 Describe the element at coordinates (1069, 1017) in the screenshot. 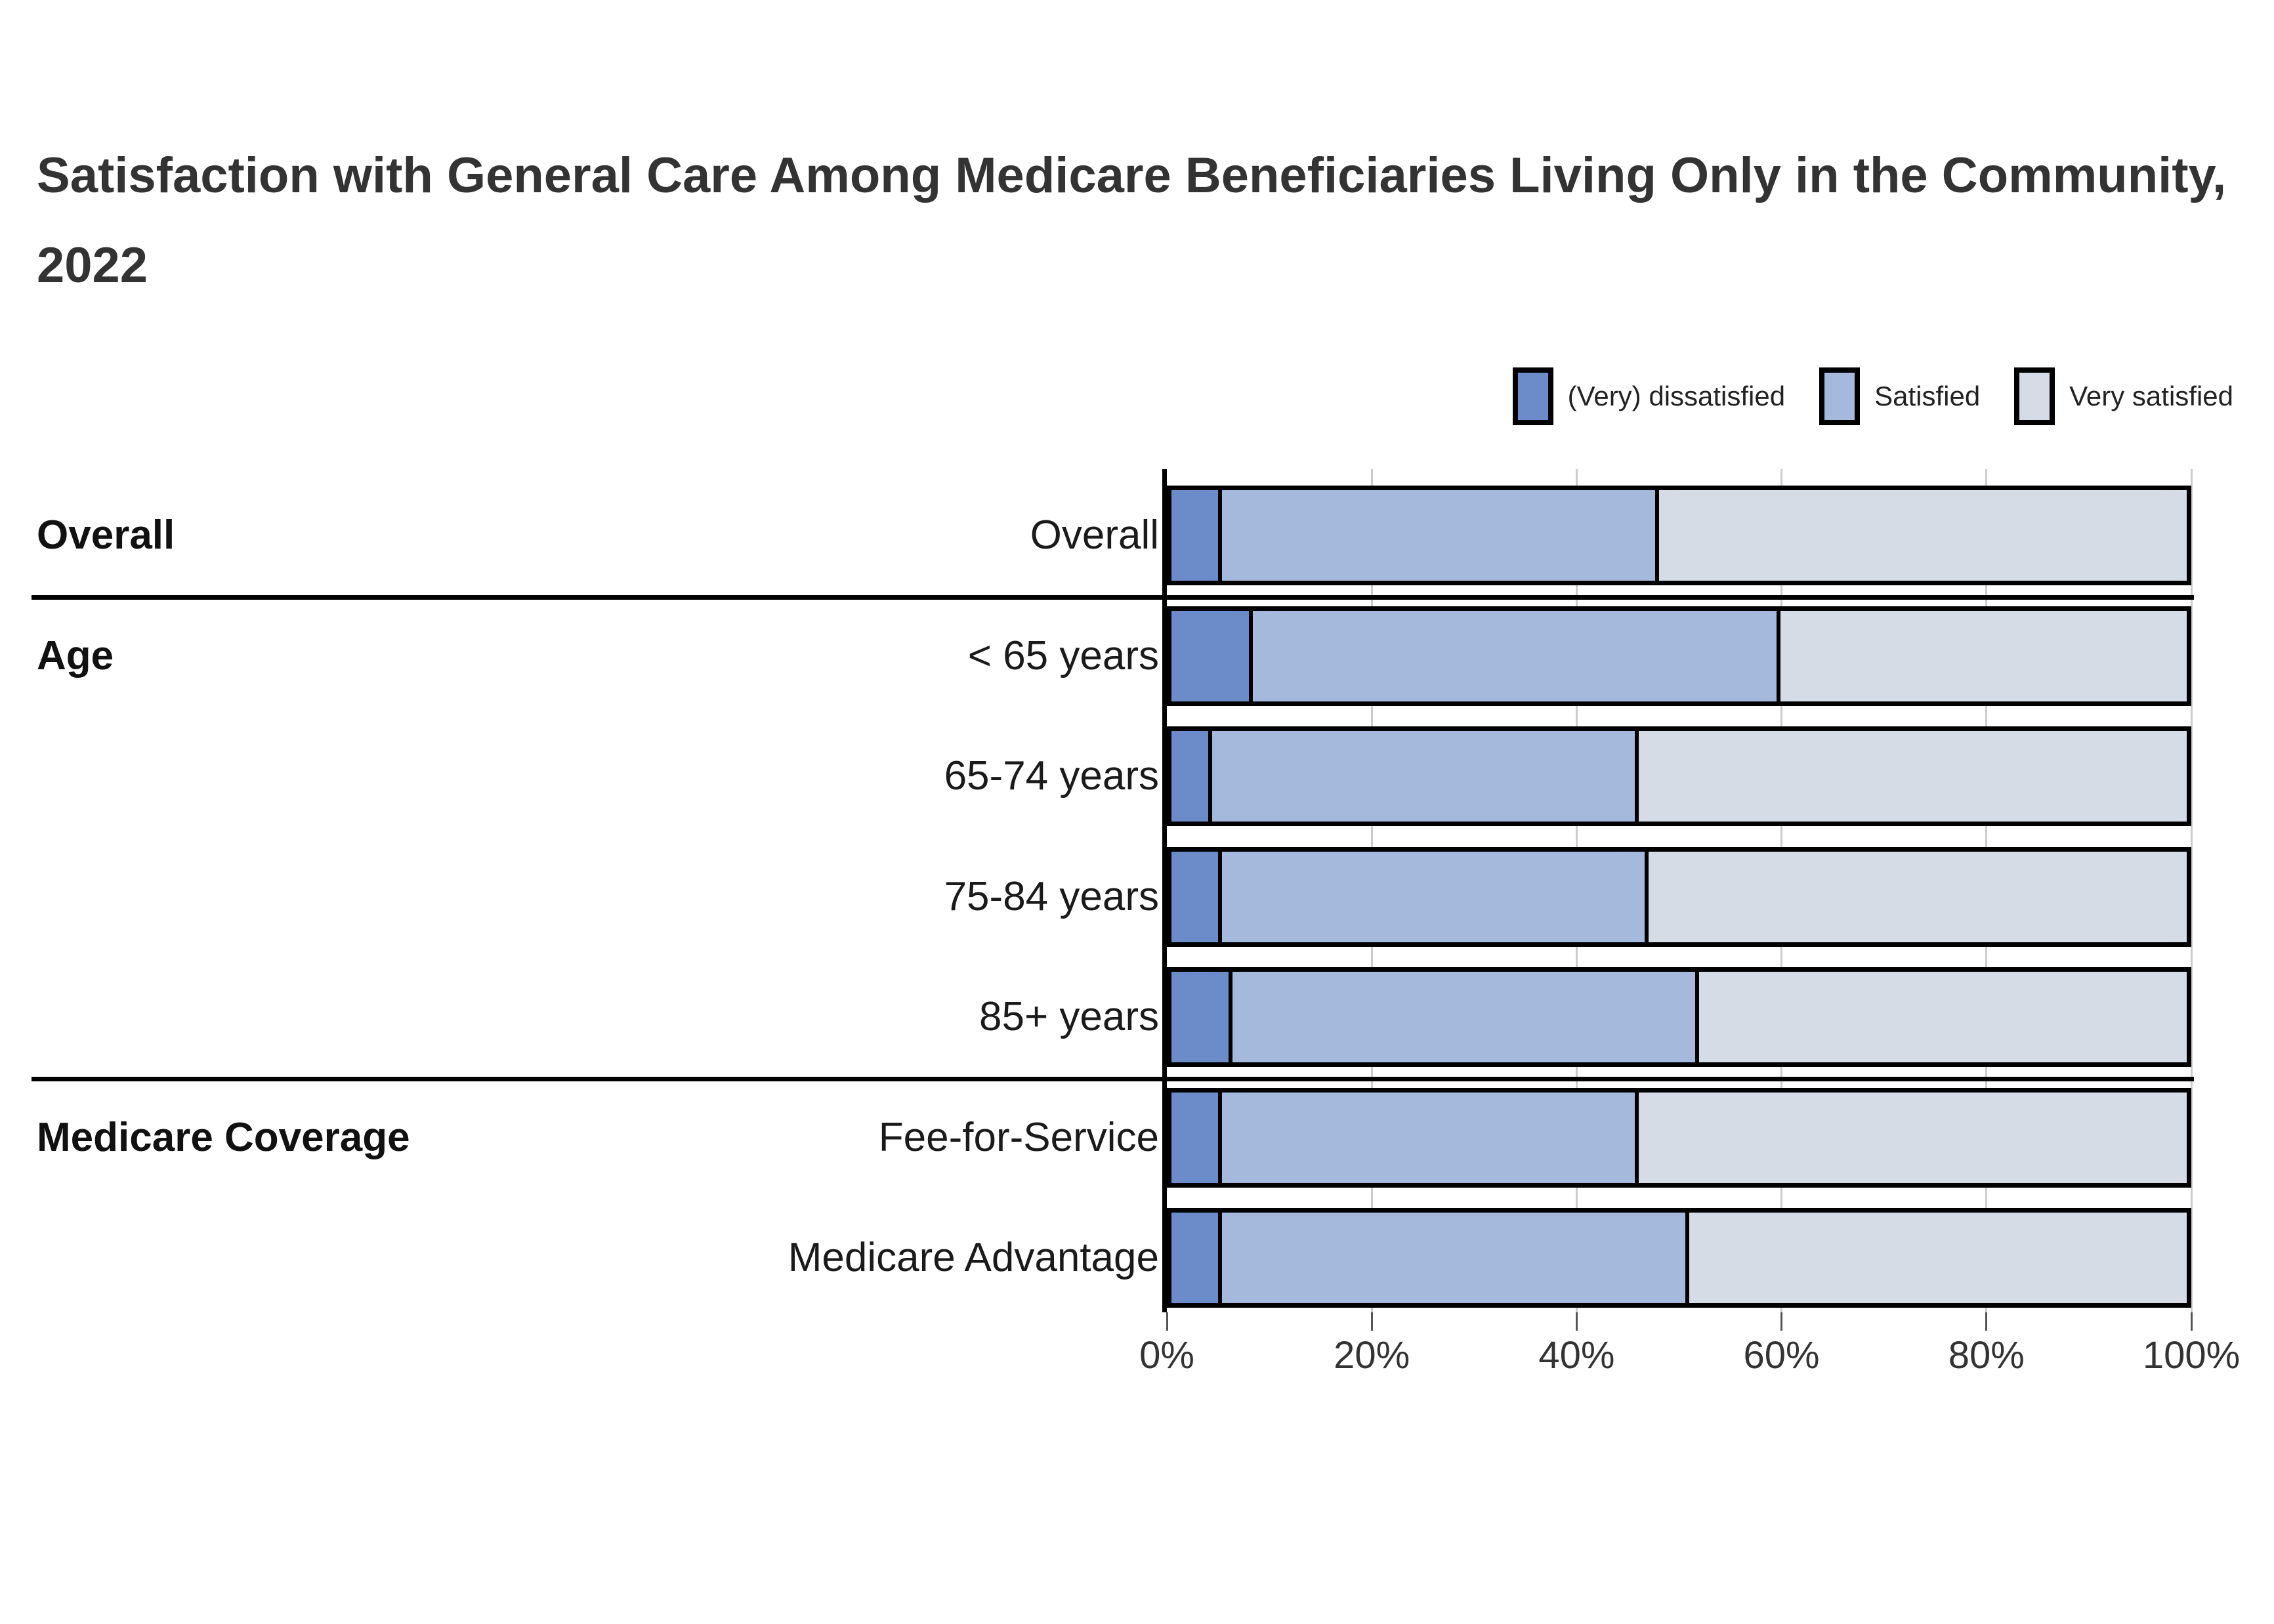

I see `row-label: 85+ years` at that location.